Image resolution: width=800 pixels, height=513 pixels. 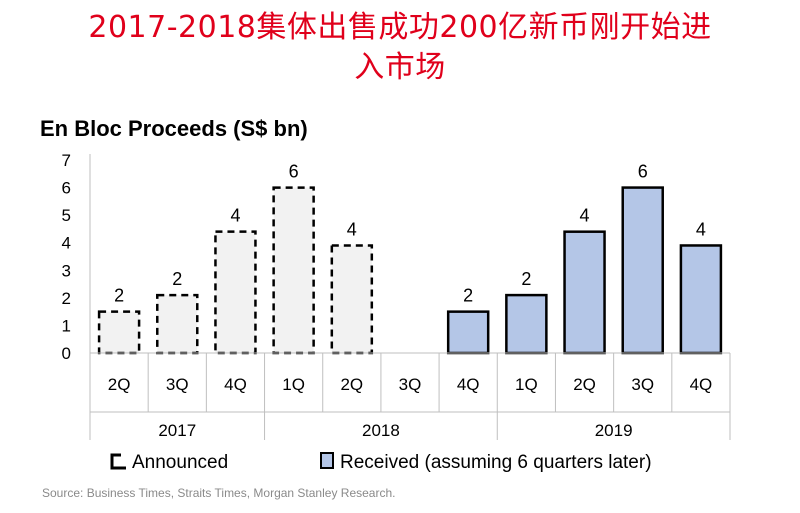 What do you see at coordinates (66, 325) in the screenshot?
I see `y-tick-label: 1` at bounding box center [66, 325].